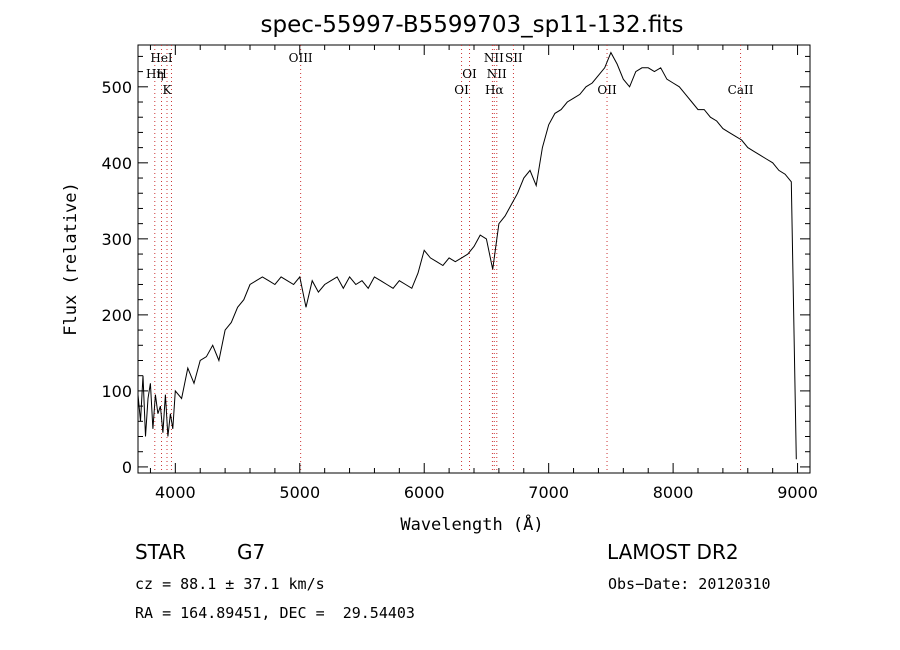  I want to click on y-tick-label: 0, so click(127, 467).